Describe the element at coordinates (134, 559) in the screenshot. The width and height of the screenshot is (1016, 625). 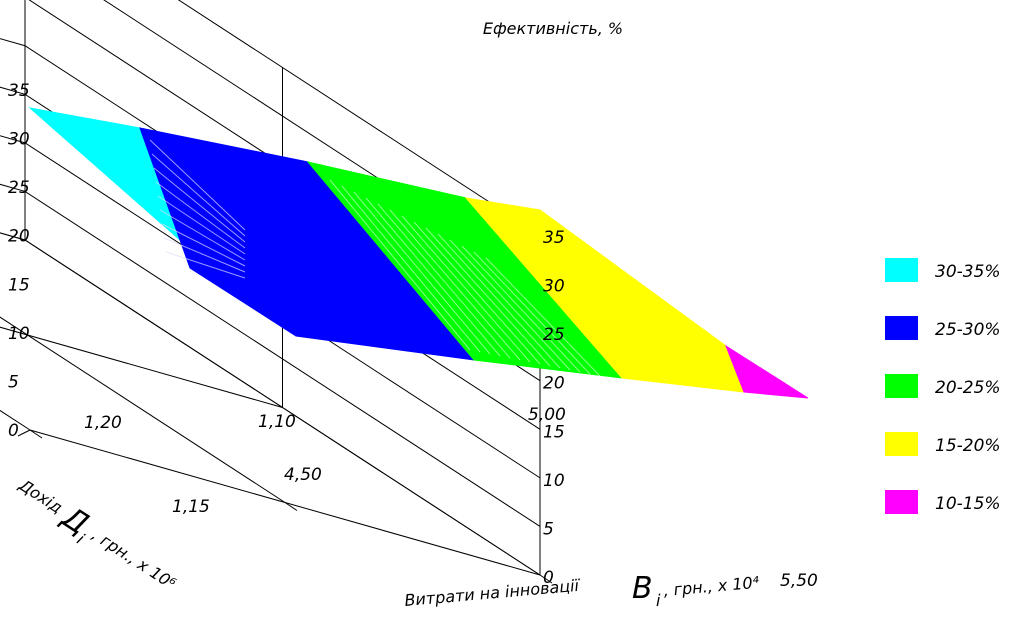
I see `y-axis-unit: , грн., х 10⁶` at that location.